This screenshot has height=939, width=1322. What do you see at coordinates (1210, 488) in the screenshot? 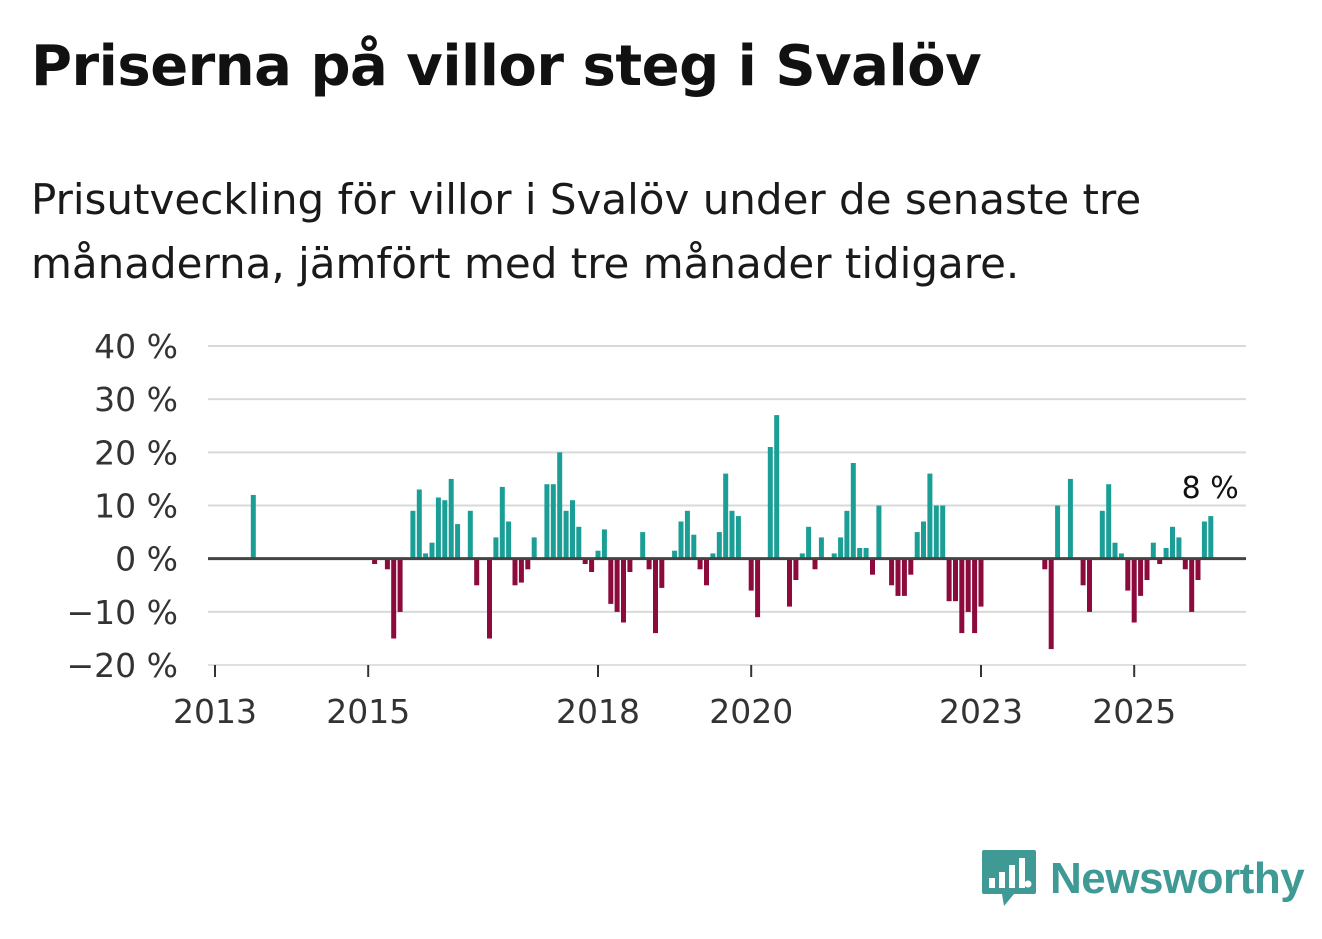
I see `last-value-annotation: 8 %` at bounding box center [1210, 488].